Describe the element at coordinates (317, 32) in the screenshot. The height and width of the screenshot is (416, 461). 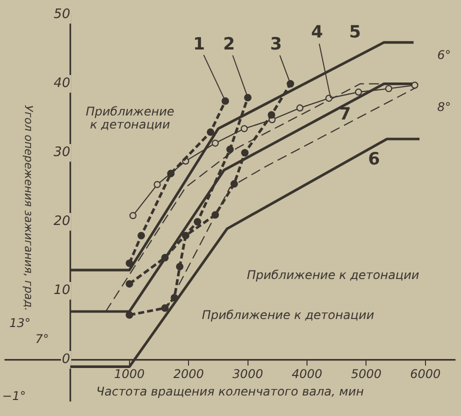
I see `text: 4` at that location.